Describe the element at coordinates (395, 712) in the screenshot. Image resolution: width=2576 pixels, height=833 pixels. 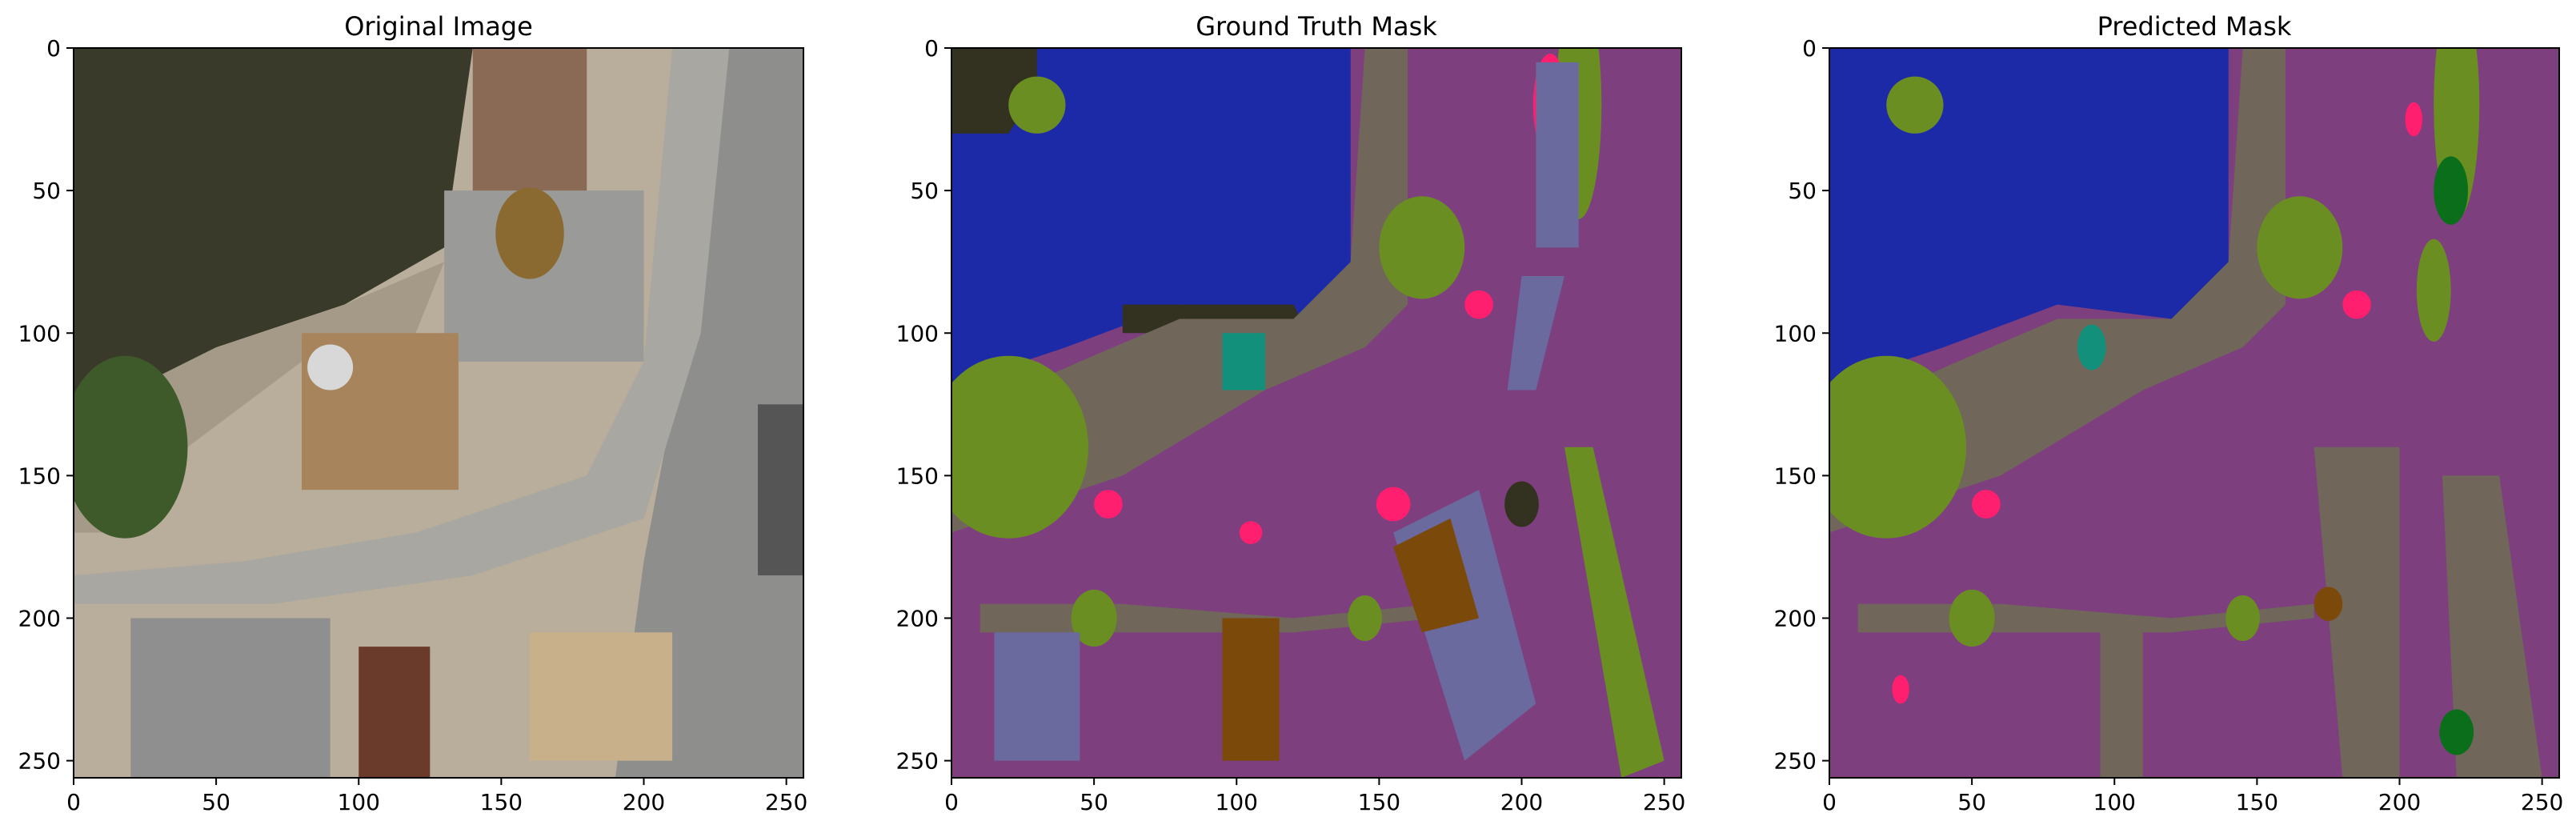
I see `mulch` at that location.